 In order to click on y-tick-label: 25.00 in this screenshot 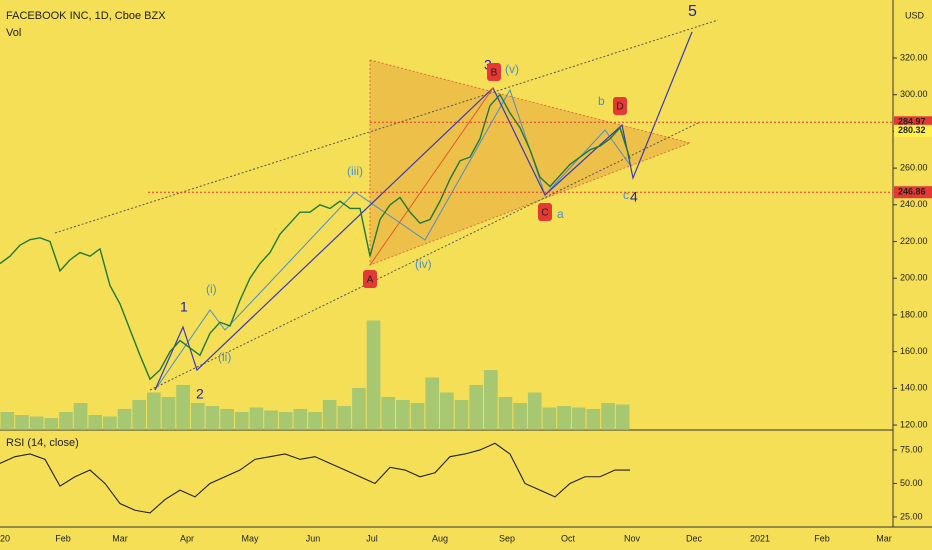, I will do `click(911, 516)`.